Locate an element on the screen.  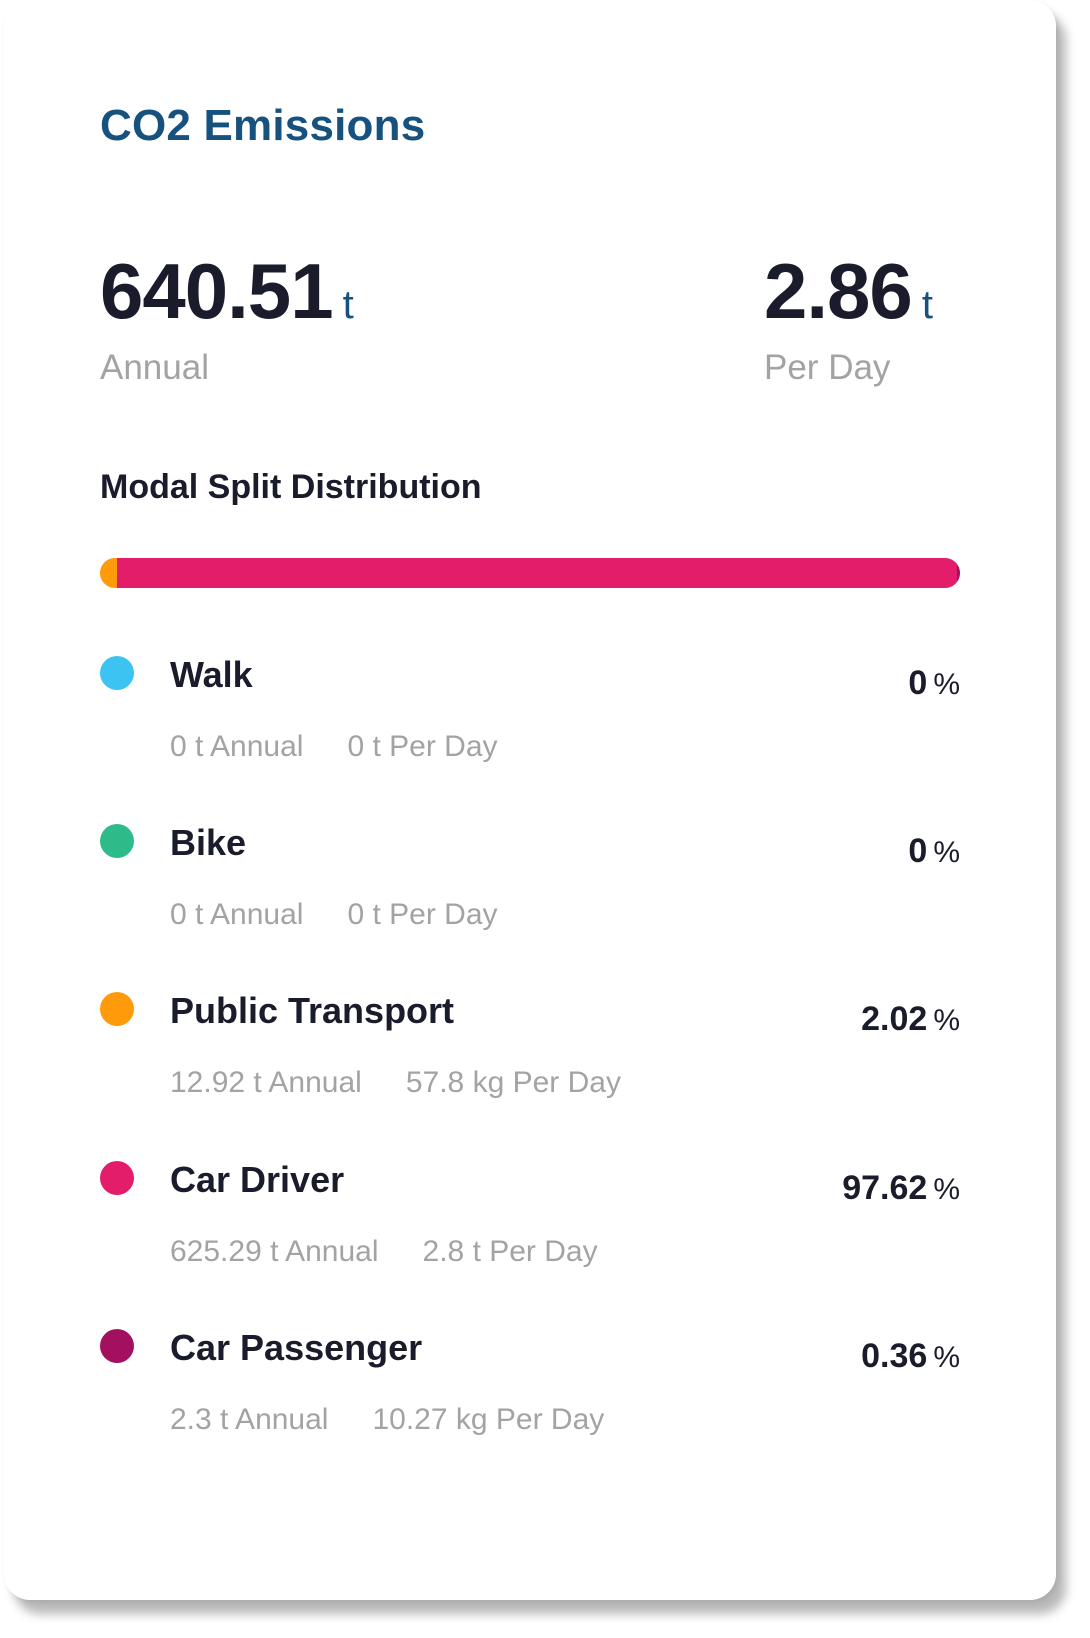
mode-details: 2.3 t Annual 10.27 kg Per Day is located at coordinates (387, 1420).